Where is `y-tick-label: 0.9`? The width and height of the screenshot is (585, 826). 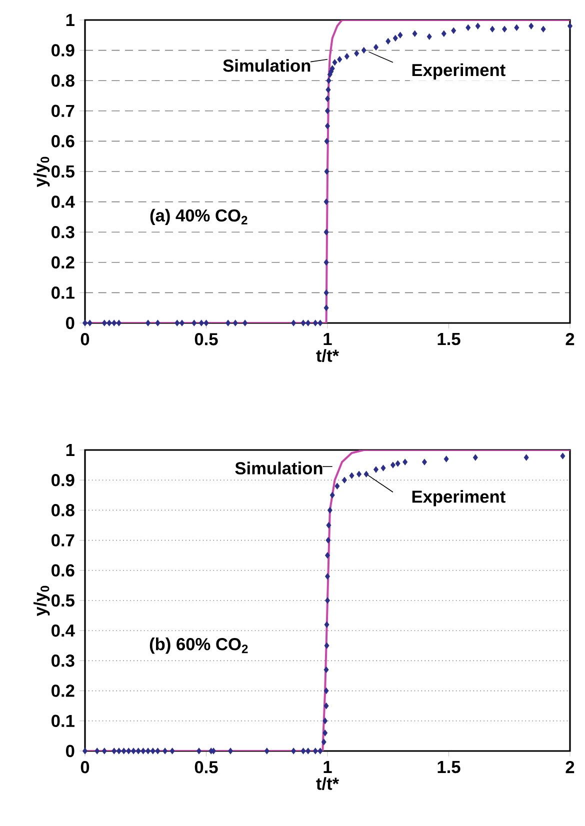
y-tick-label: 0.9 is located at coordinates (63, 50).